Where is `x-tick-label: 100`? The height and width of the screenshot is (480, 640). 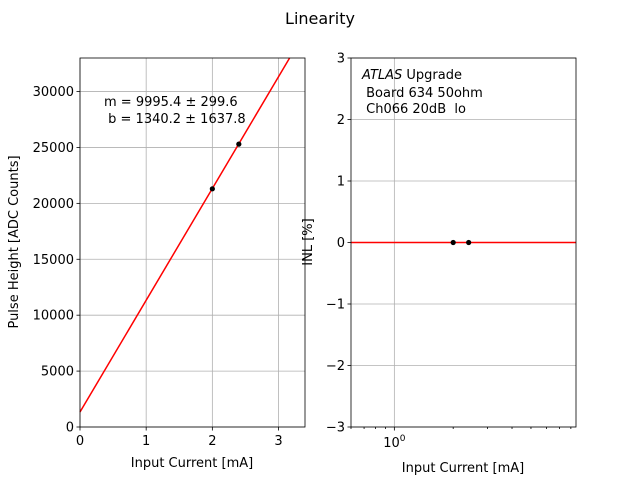 x-tick-label: 100 is located at coordinates (394, 442).